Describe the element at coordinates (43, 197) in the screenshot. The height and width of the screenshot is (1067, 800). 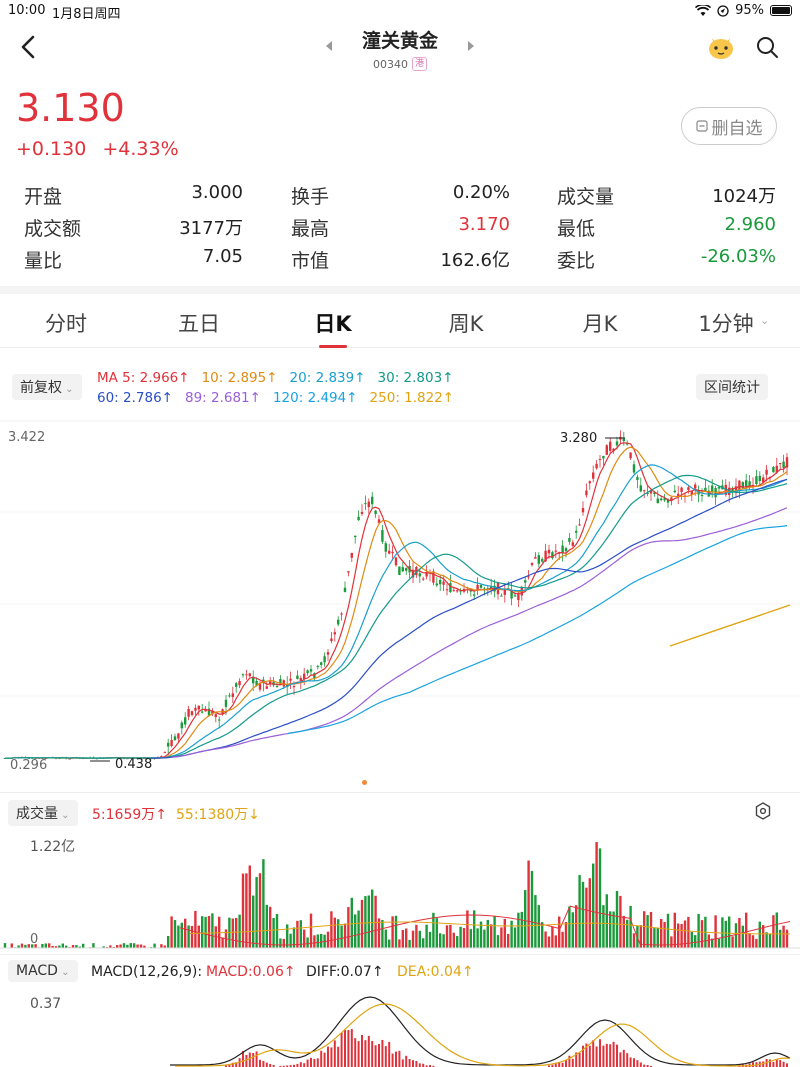
I see `stat-label: 开盘` at that location.